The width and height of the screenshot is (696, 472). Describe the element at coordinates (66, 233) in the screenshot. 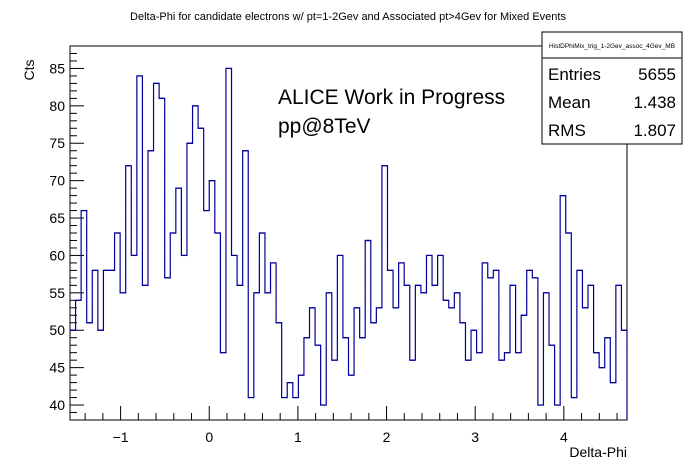

I see `y-axis-ticks: 40 45 50 55 60 65 70 75 80 85` at that location.